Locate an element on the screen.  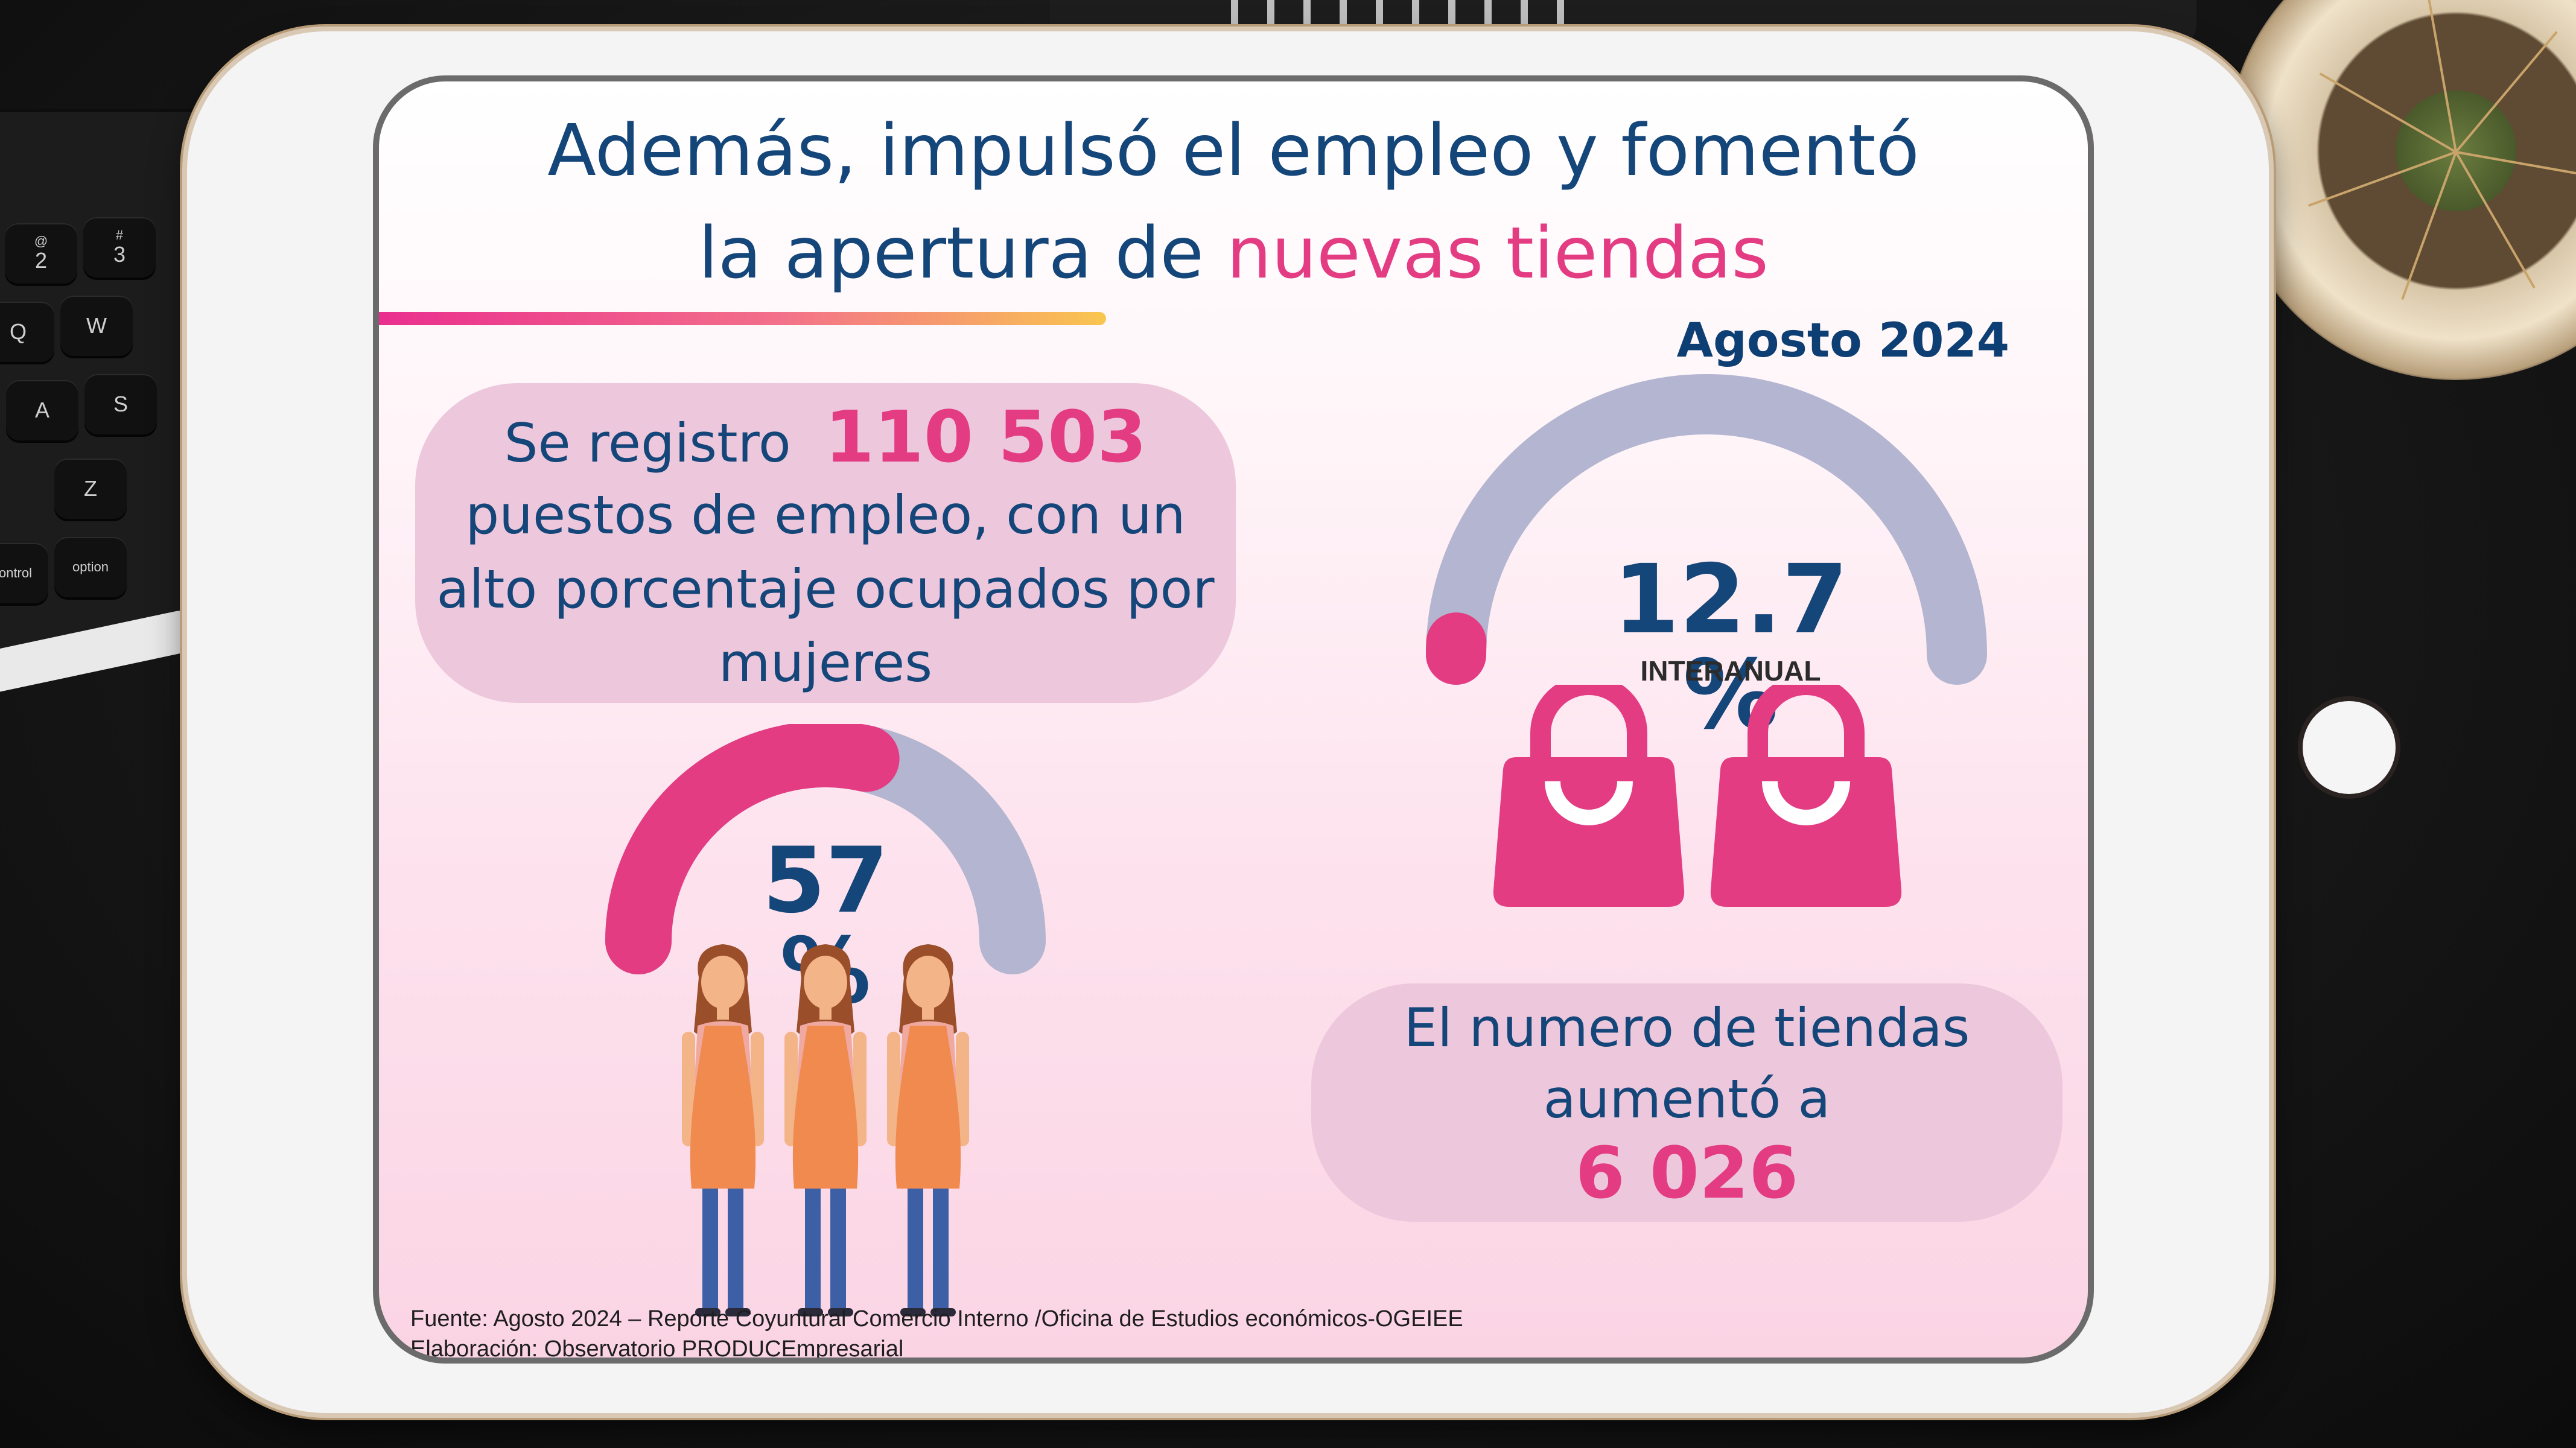
growth-caption: INTERANUAL is located at coordinates (1730, 671).